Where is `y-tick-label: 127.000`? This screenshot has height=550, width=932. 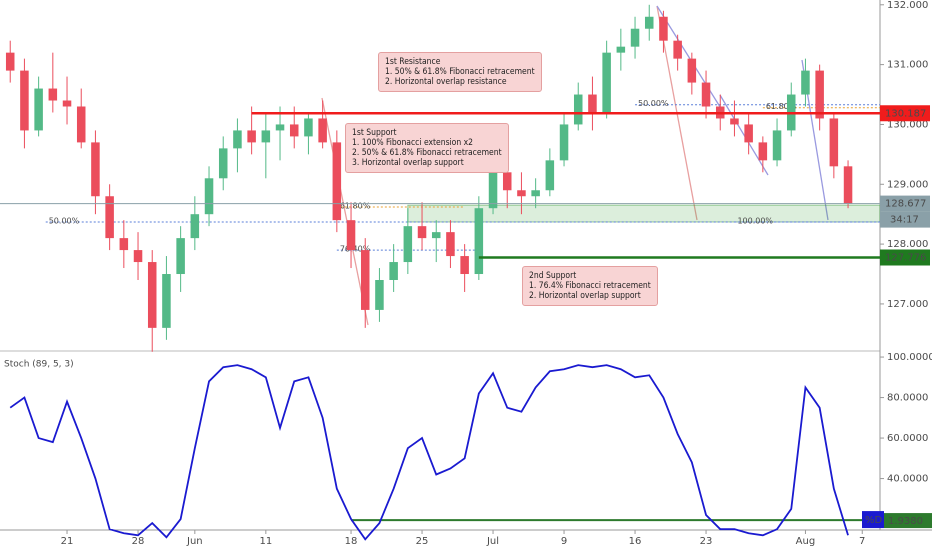 y-tick-label: 127.000 is located at coordinates (907, 304).